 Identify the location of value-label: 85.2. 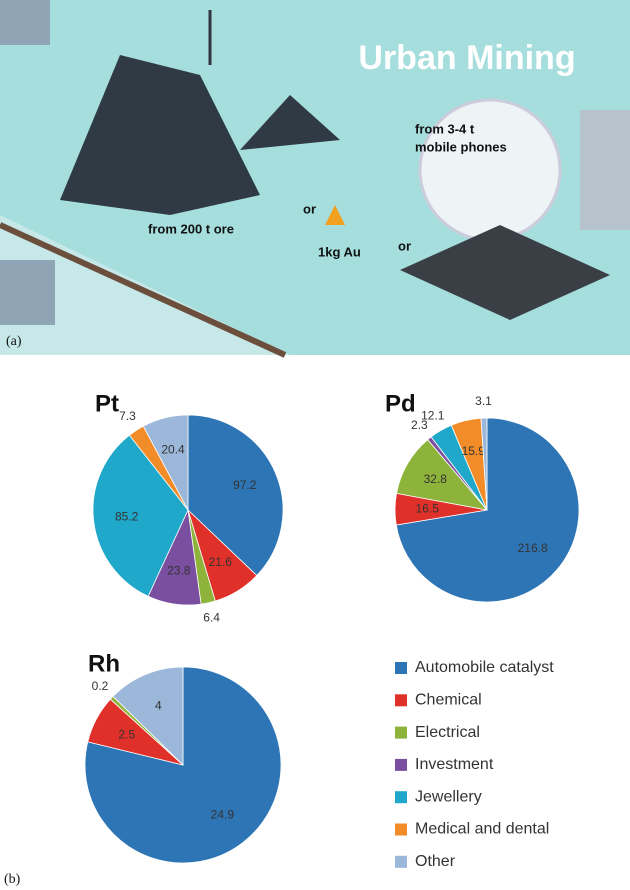
(127, 516).